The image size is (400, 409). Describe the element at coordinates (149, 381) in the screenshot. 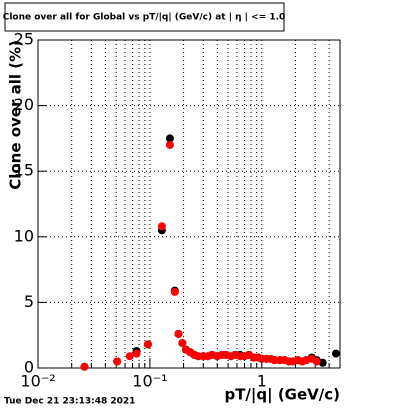

I see `x-tick-label: 10⁻¹` at that location.